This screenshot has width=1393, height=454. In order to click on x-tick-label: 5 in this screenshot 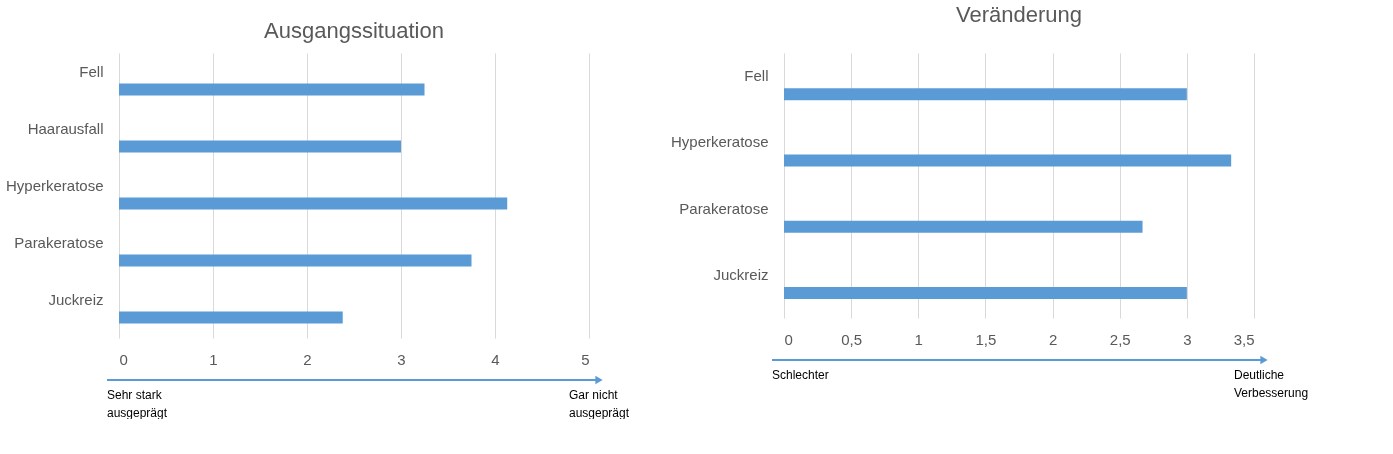, I will do `click(585, 359)`.